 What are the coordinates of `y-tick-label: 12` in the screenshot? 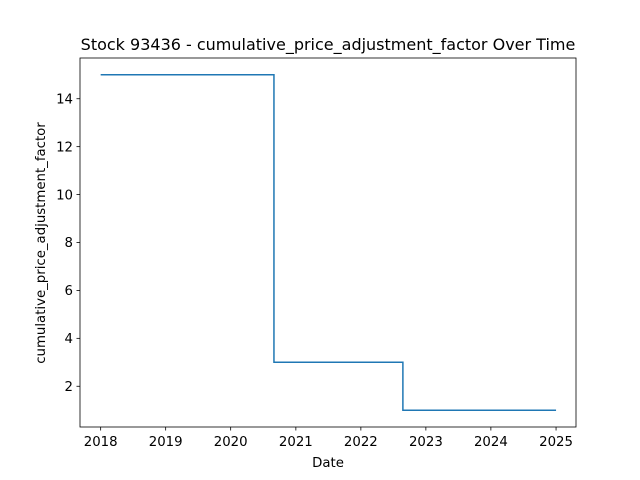 It's located at (64, 147).